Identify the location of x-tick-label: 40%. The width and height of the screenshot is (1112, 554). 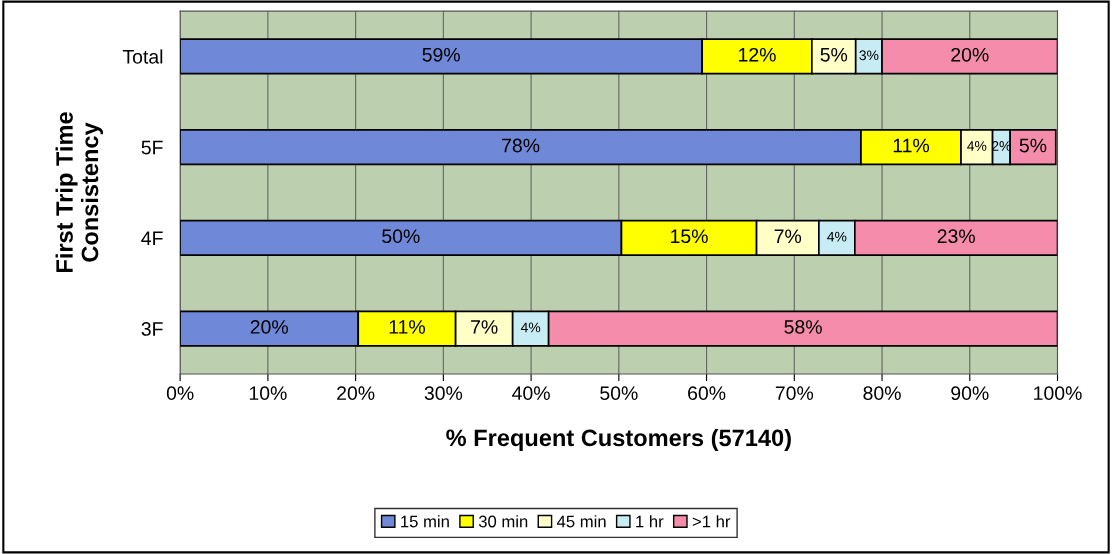
(531, 393).